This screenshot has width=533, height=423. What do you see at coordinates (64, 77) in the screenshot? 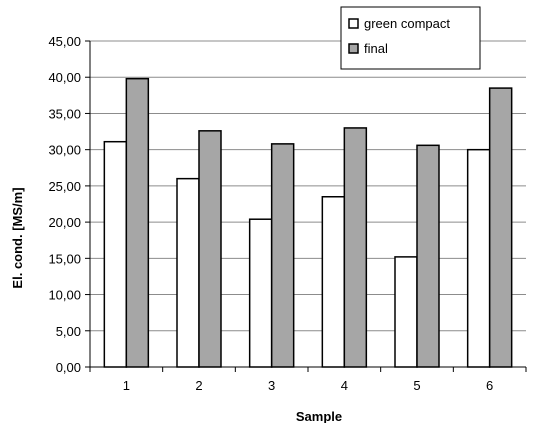
I see `y-tick-label: 40,00` at bounding box center [64, 77].